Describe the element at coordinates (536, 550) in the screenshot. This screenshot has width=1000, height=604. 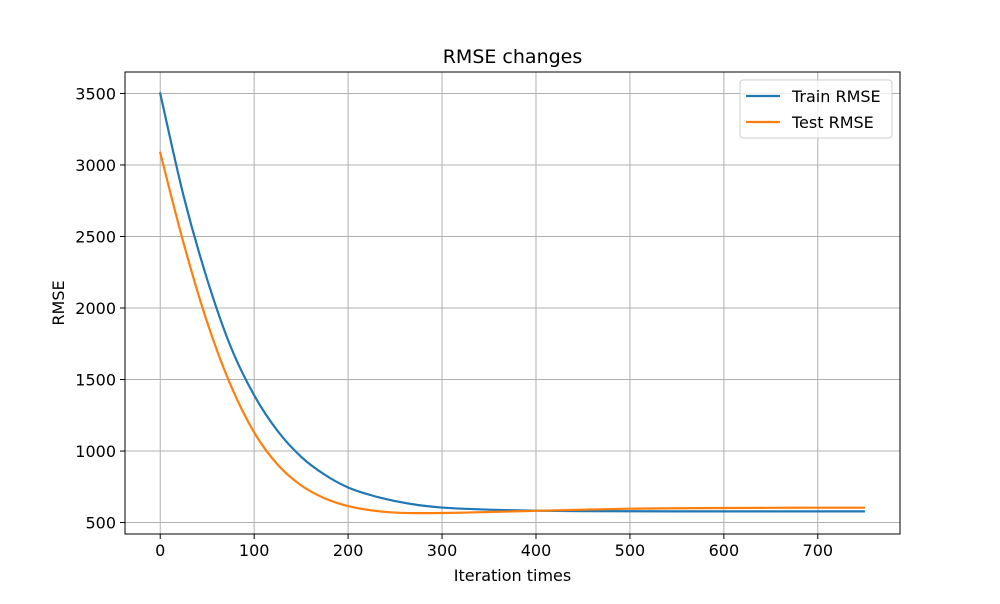
I see `x-tick-label: 400` at that location.